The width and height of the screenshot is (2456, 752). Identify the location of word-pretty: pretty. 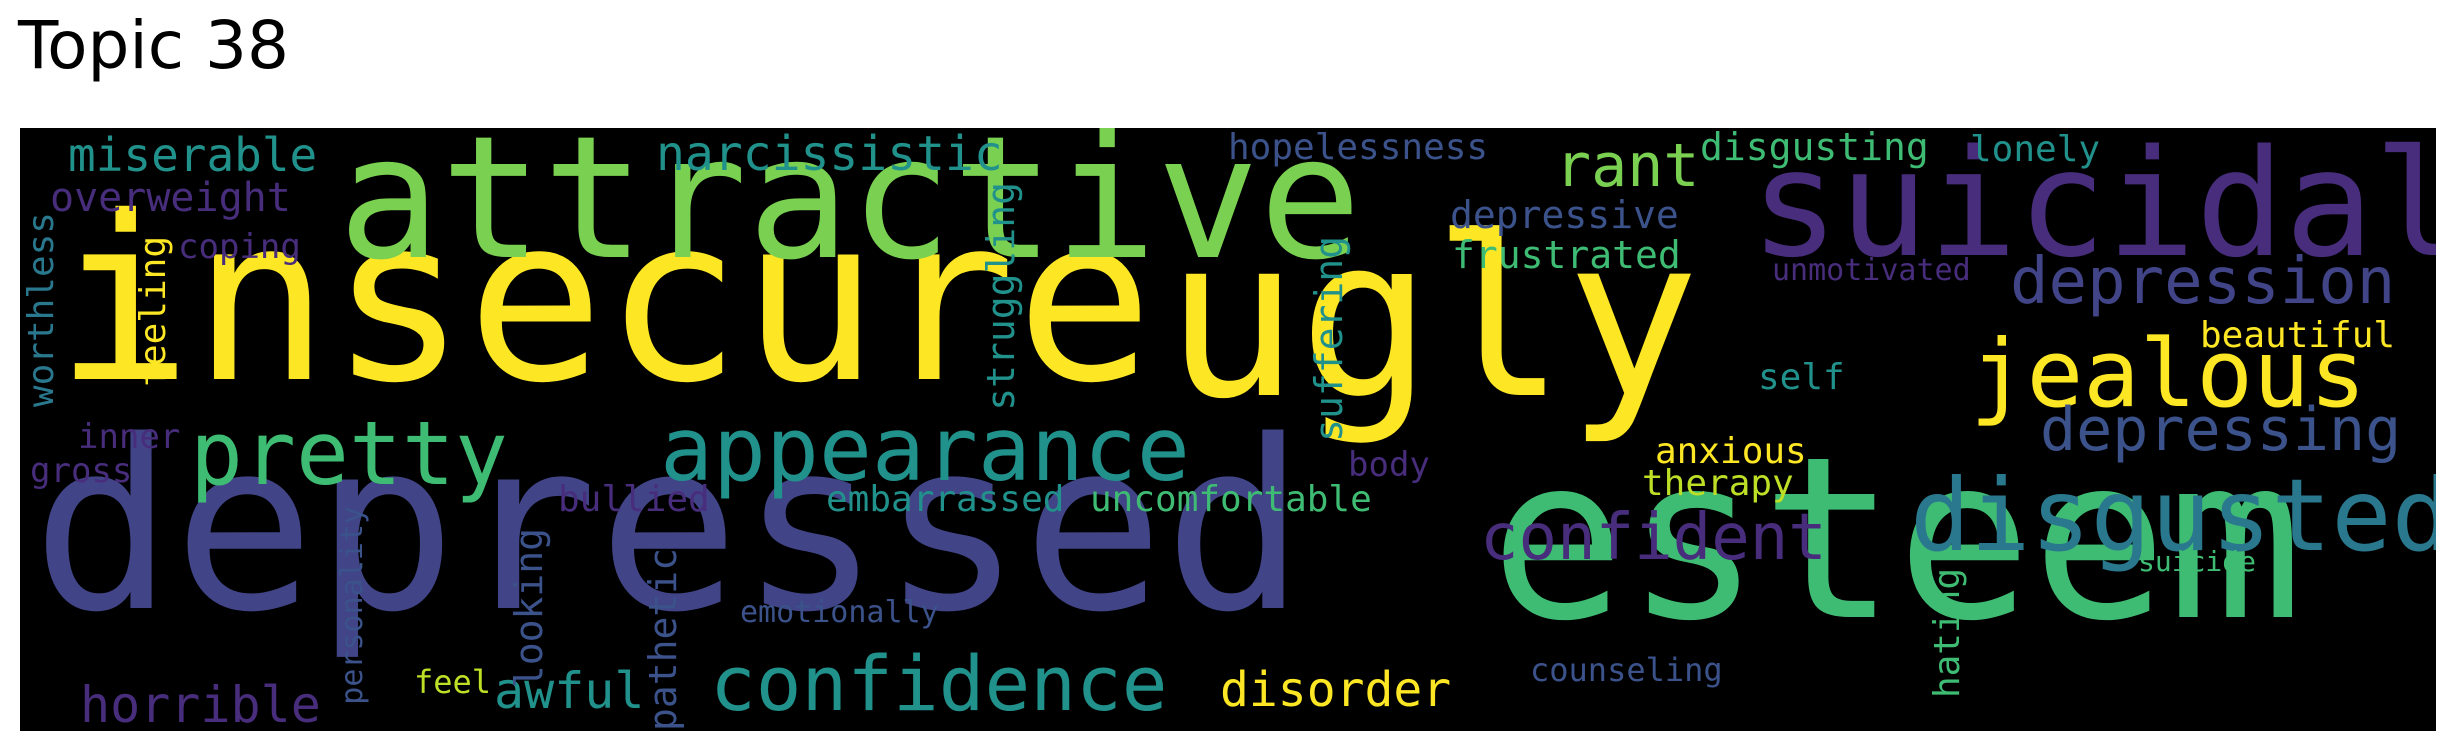
(349, 453).